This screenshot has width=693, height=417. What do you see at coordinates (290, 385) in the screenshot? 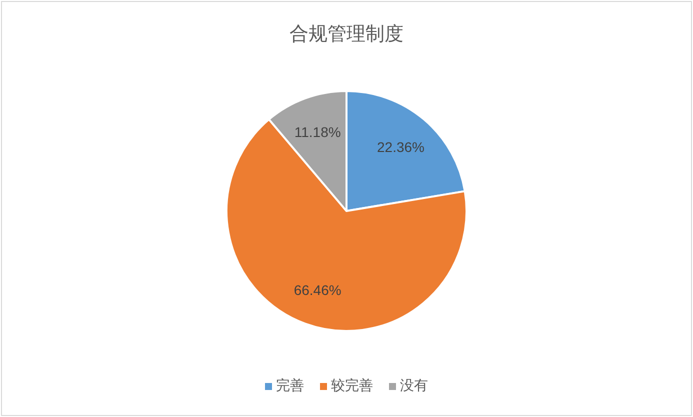
I see `legend-label: 完善` at bounding box center [290, 385].